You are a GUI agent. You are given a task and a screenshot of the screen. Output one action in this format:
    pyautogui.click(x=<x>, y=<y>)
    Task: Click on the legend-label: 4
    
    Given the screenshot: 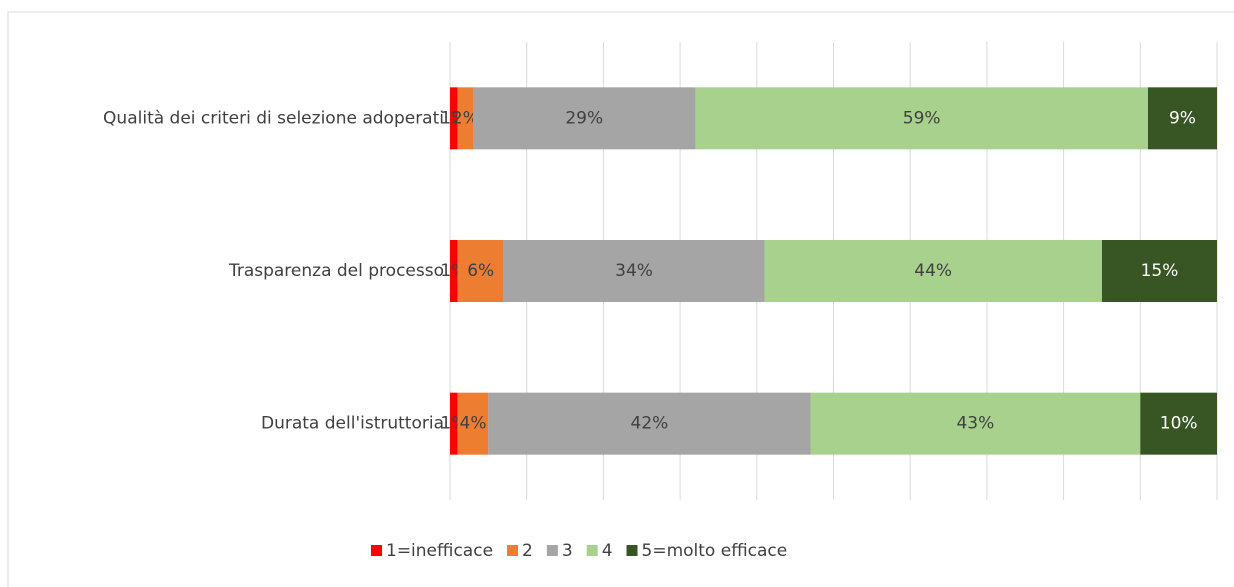 What is the action you would take?
    pyautogui.click(x=607, y=551)
    